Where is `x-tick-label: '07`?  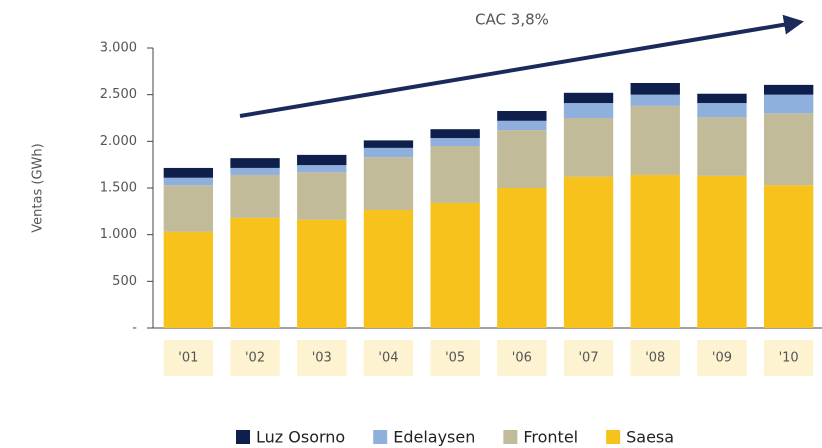
x-tick-label: '07 is located at coordinates (588, 358).